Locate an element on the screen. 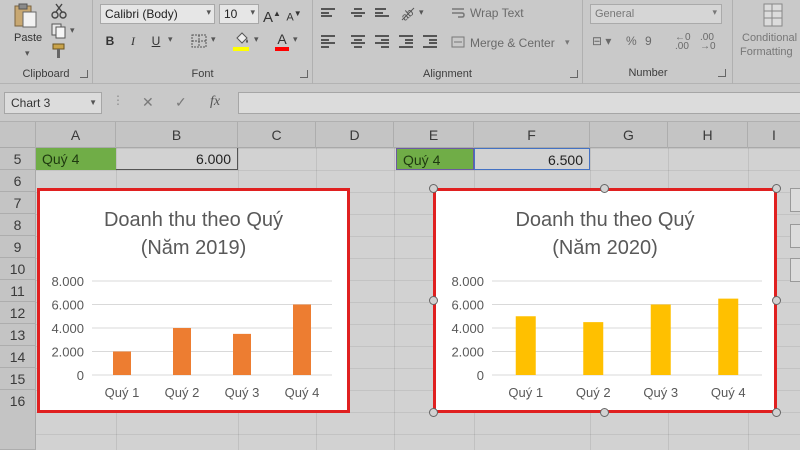 The width and height of the screenshot is (800, 450). font-size-dropdown-icon: ▾ is located at coordinates (252, 12).